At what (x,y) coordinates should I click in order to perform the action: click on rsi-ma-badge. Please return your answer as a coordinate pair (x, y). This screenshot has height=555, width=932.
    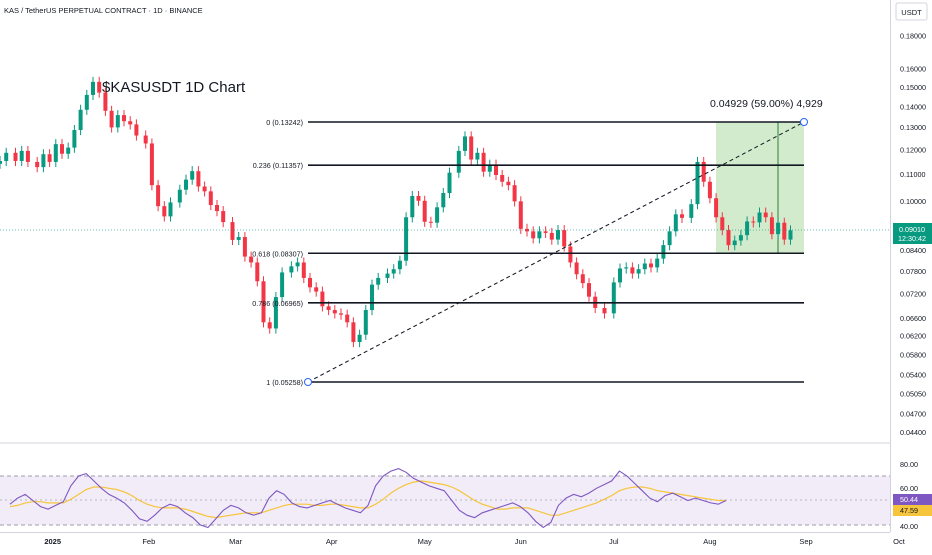
    Looking at the image, I should click on (912, 510).